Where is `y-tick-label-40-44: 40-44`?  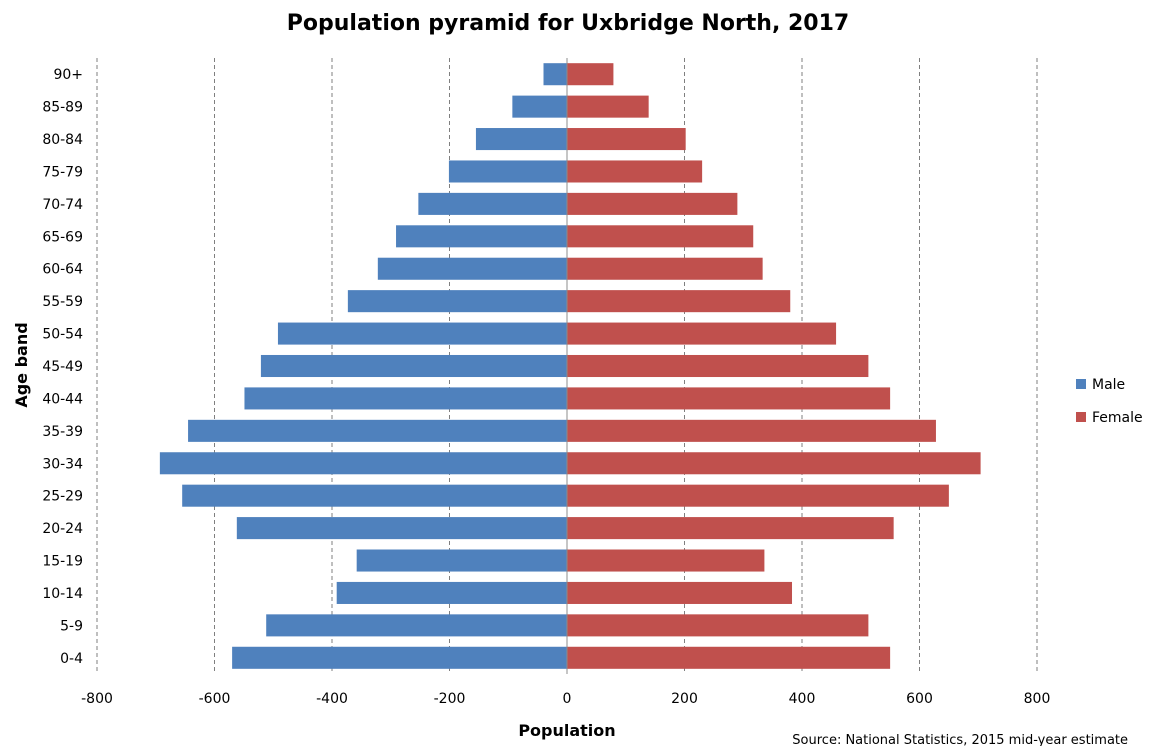
y-tick-label-40-44: 40-44 is located at coordinates (62, 399).